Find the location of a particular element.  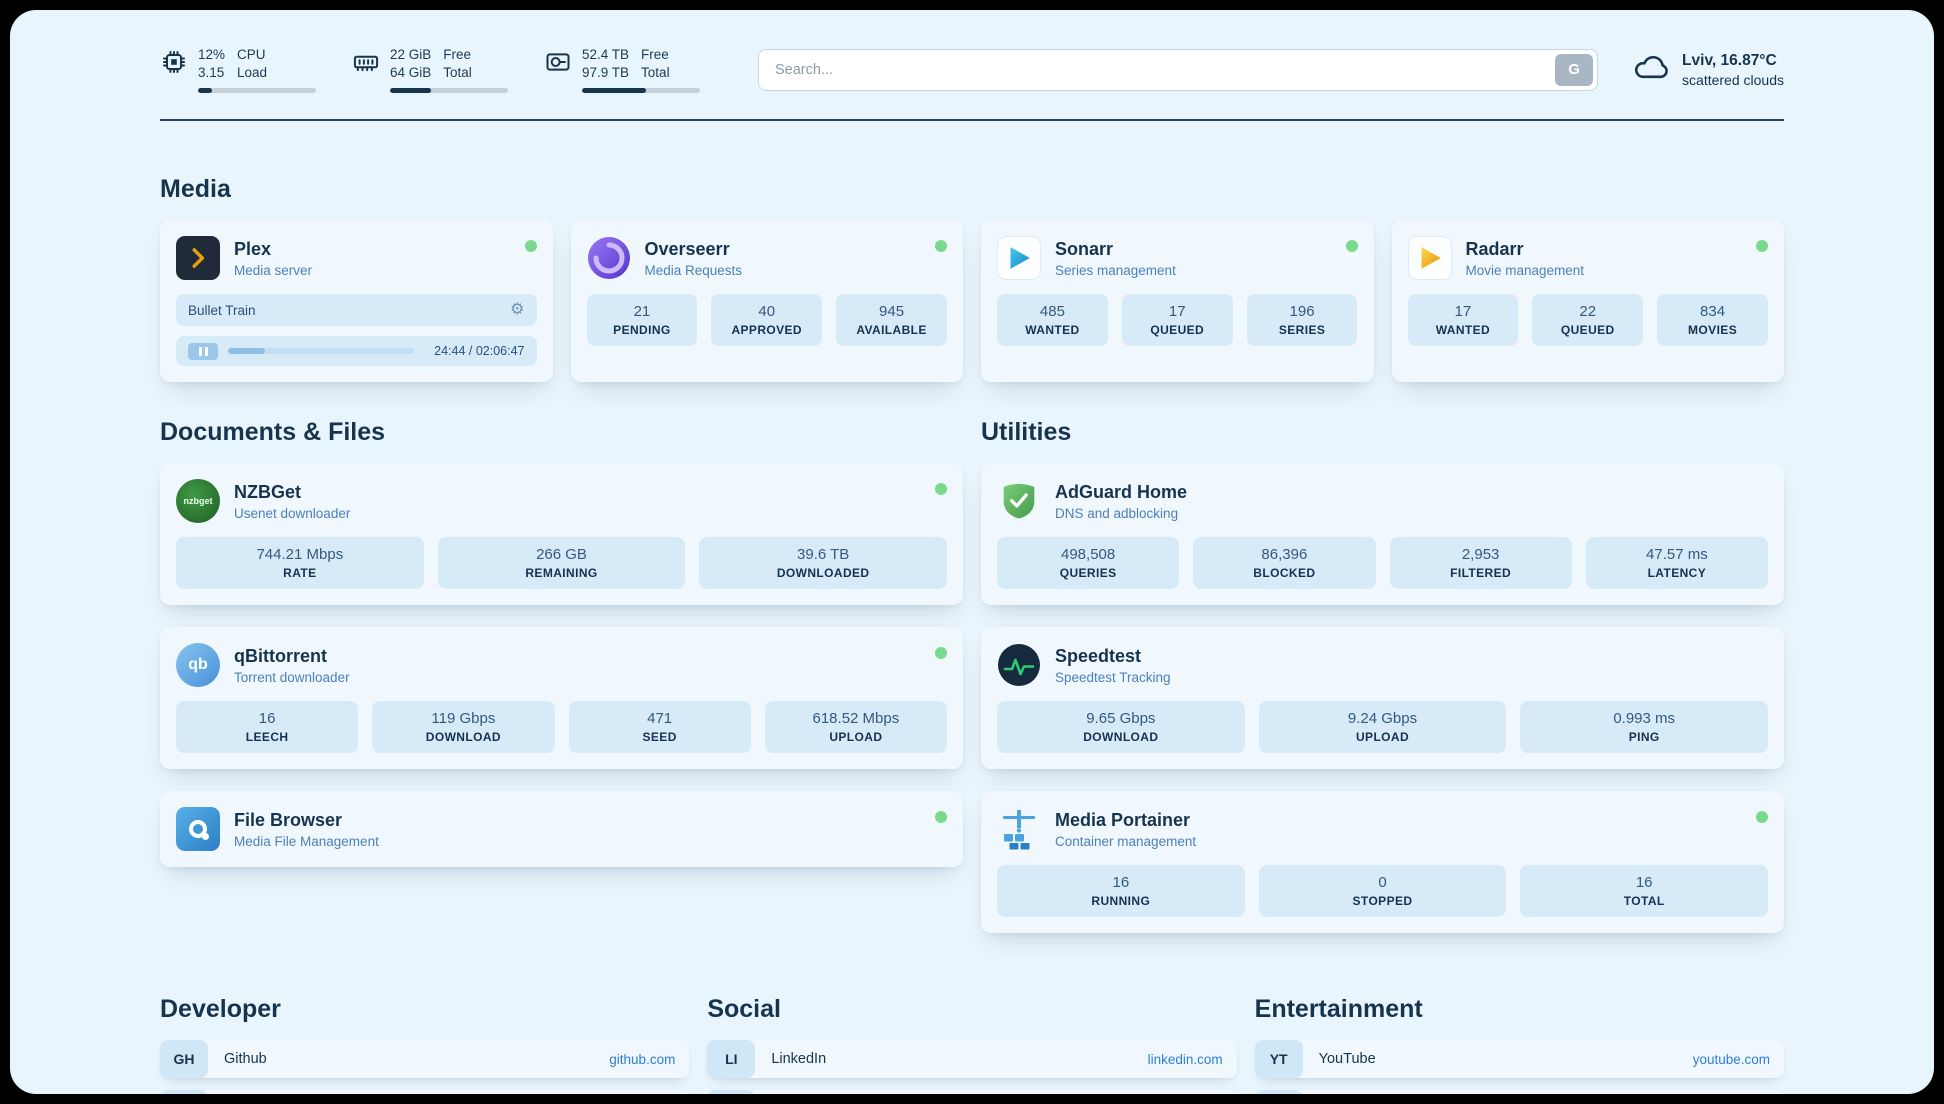

cpu-label: CPU is located at coordinates (251, 54).